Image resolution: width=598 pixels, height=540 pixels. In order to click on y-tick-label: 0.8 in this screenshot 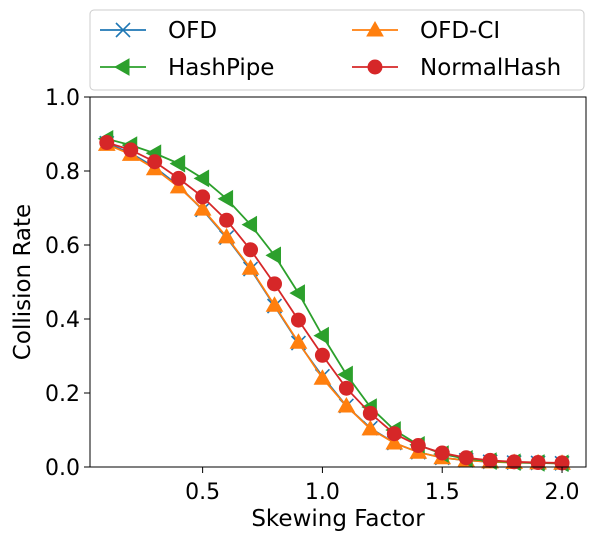, I will do `click(62, 172)`.